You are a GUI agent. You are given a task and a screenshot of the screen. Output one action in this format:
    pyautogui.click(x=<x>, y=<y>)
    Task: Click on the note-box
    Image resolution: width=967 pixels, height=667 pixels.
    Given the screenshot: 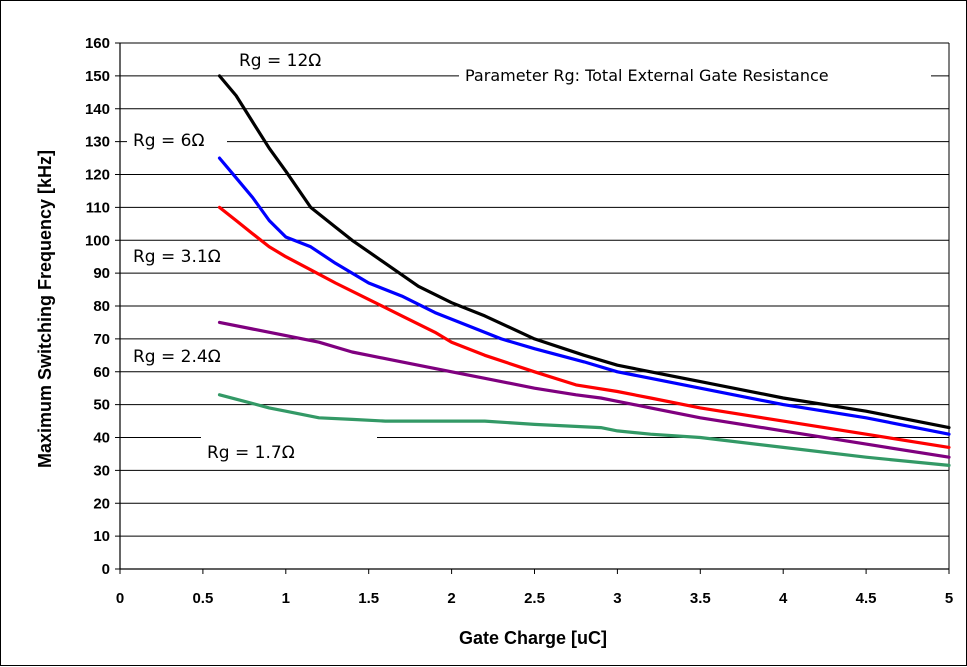 What is the action you would take?
    pyautogui.click(x=695, y=75)
    